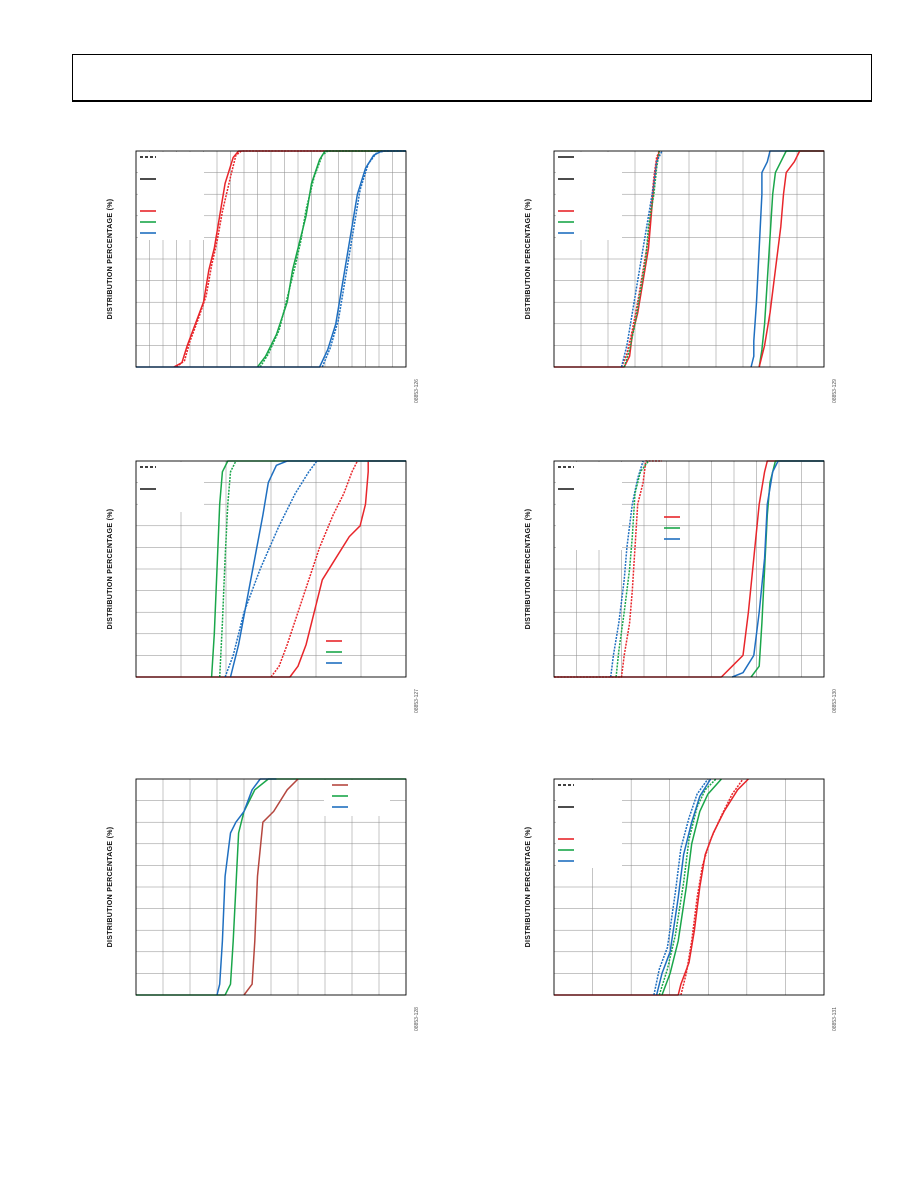 This screenshot has width=918, height=1188. I want to click on figure-number: 08853-129, so click(835, 391).